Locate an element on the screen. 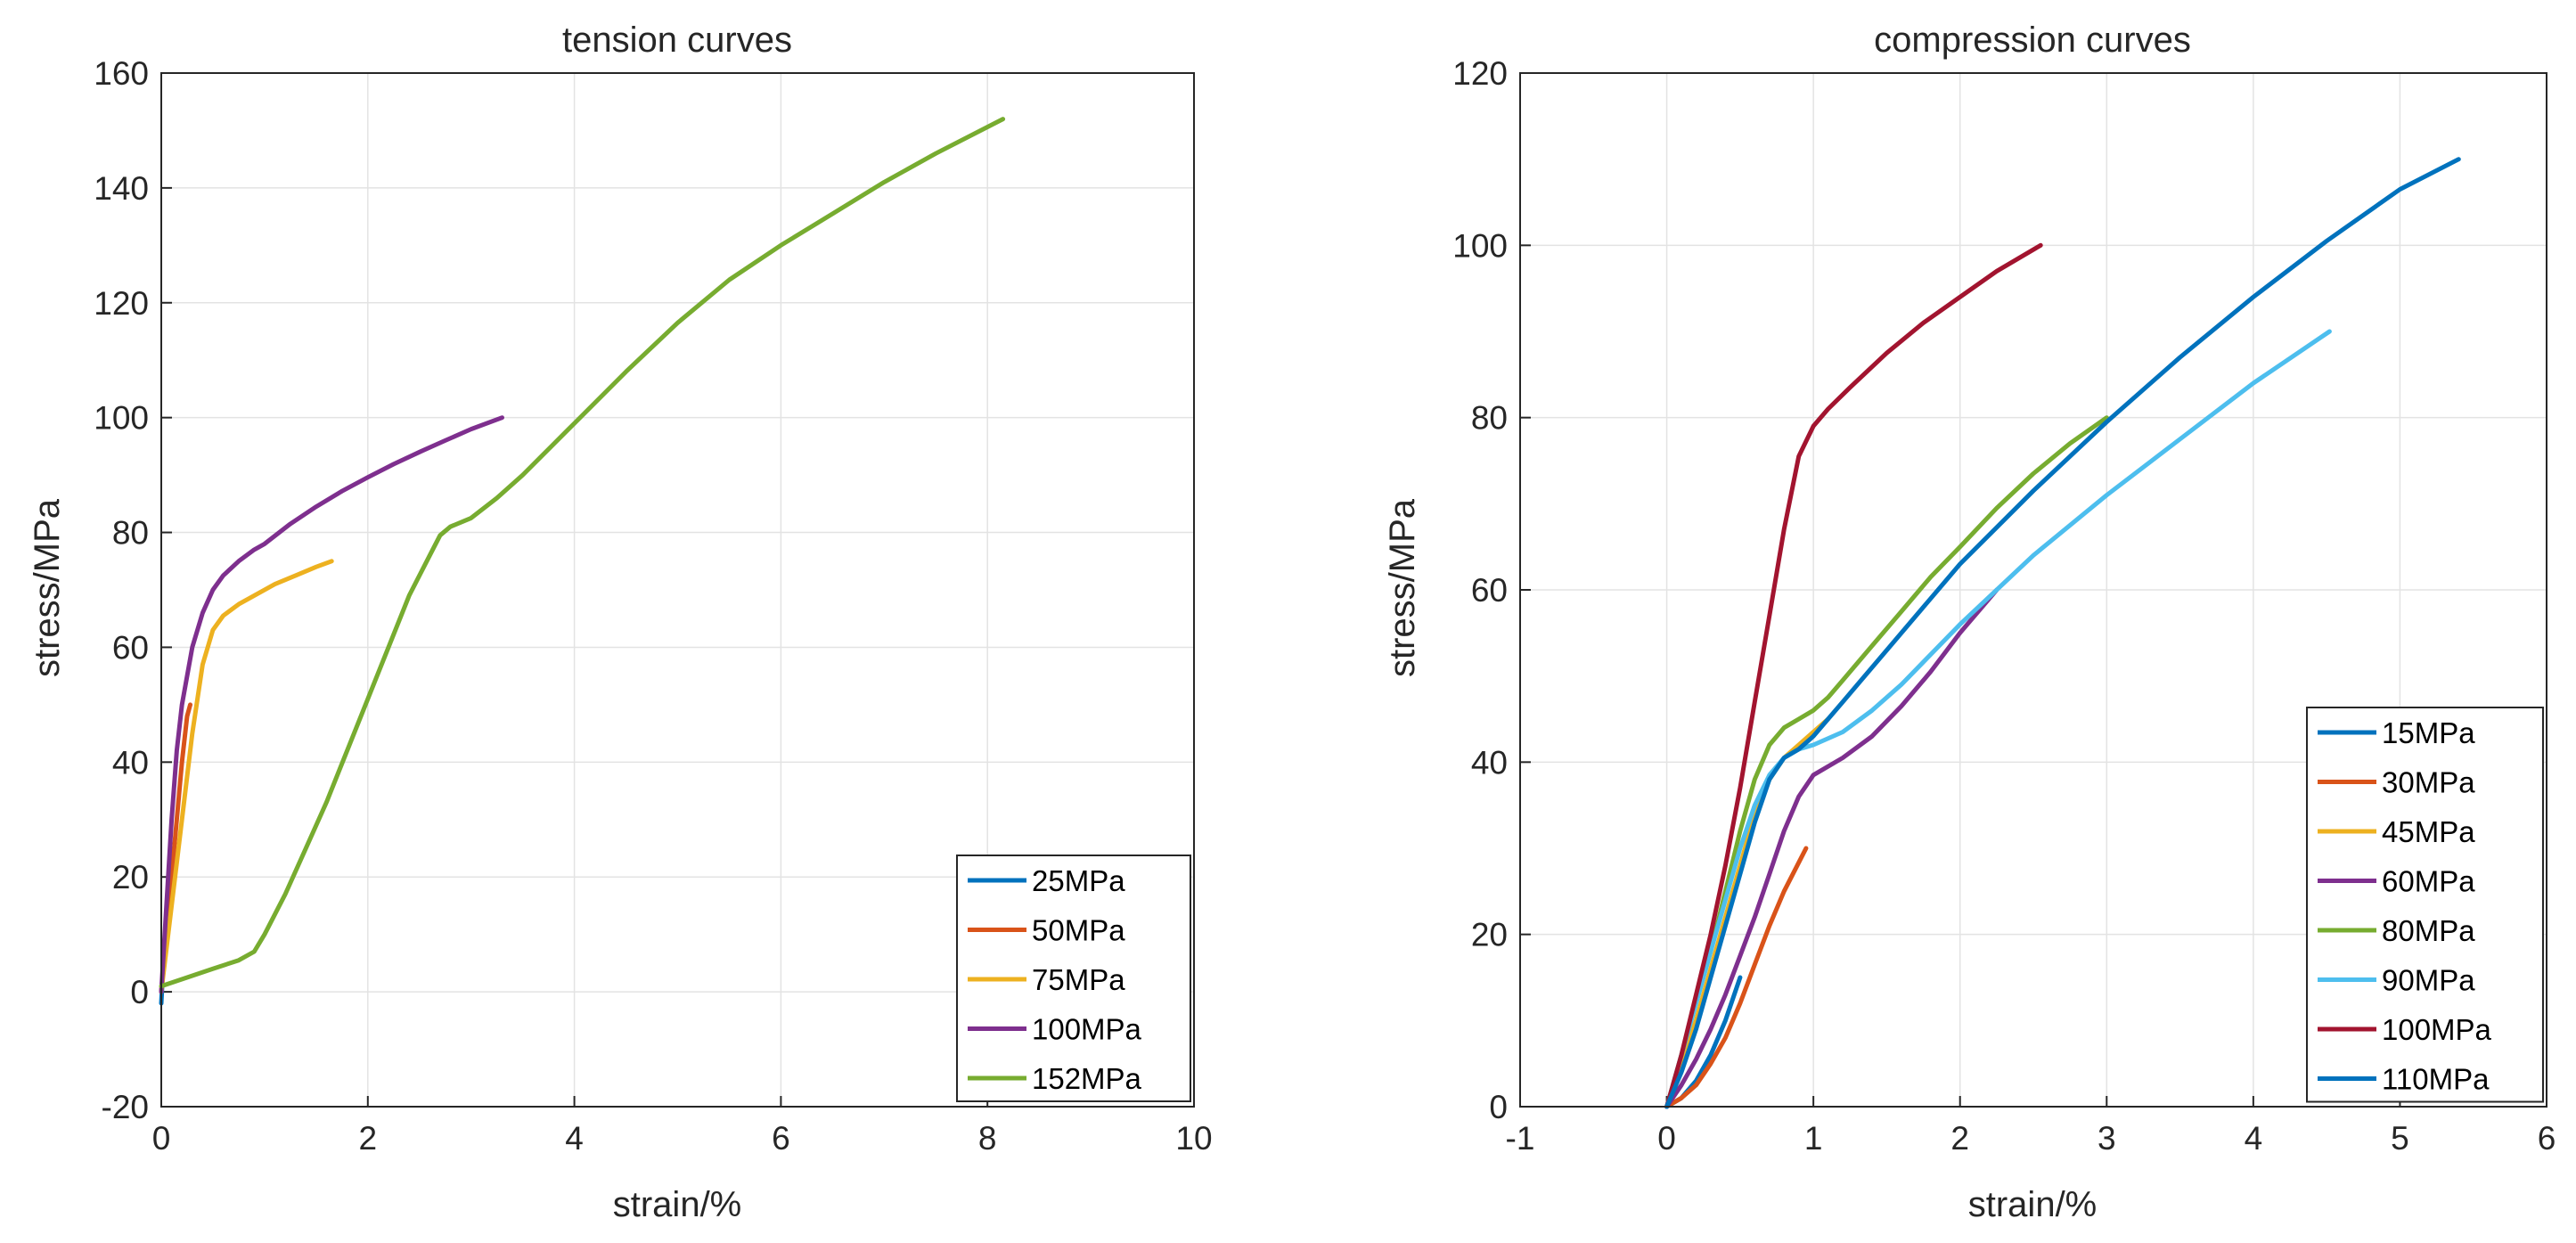 This screenshot has height=1243, width=2576. tension-series-100MPa is located at coordinates (331, 704).